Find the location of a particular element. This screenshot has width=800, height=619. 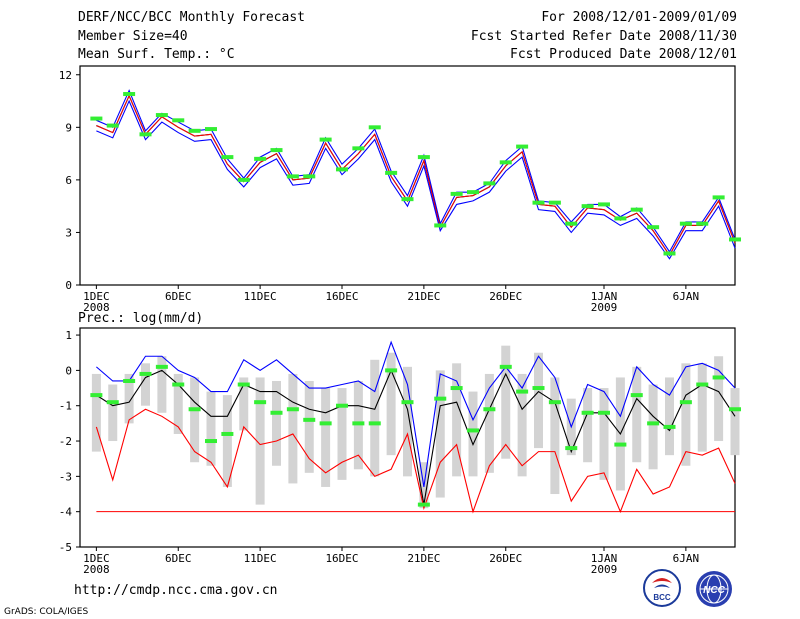

y-tick-label: 9 is located at coordinates (68, 127).